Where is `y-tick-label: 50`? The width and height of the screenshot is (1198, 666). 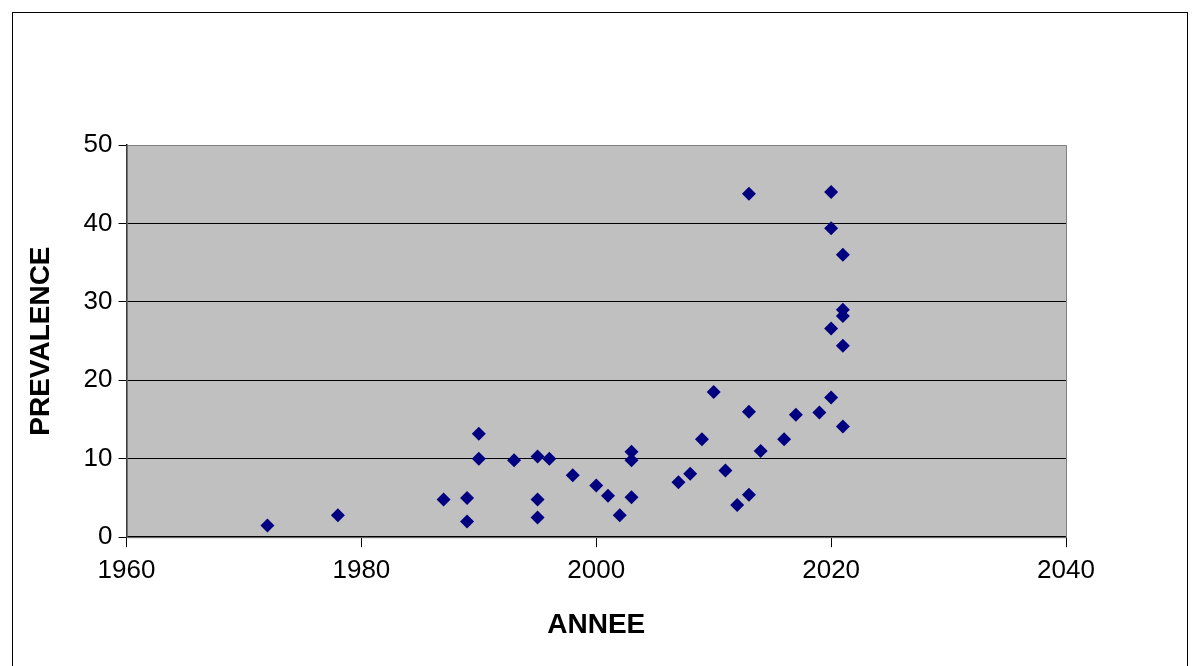
y-tick-label: 50 is located at coordinates (98, 143).